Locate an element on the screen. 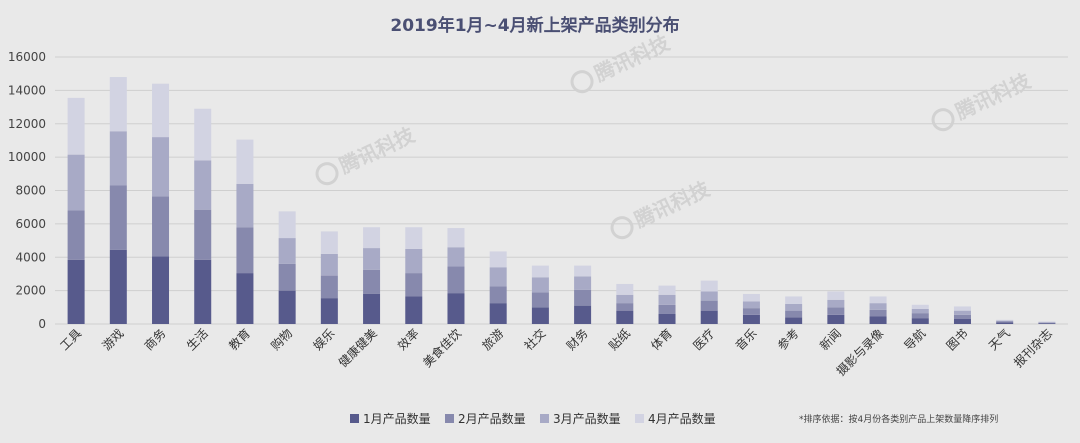 The width and height of the screenshot is (1080, 443). legend-label: 3月产品数量 is located at coordinates (587, 418).